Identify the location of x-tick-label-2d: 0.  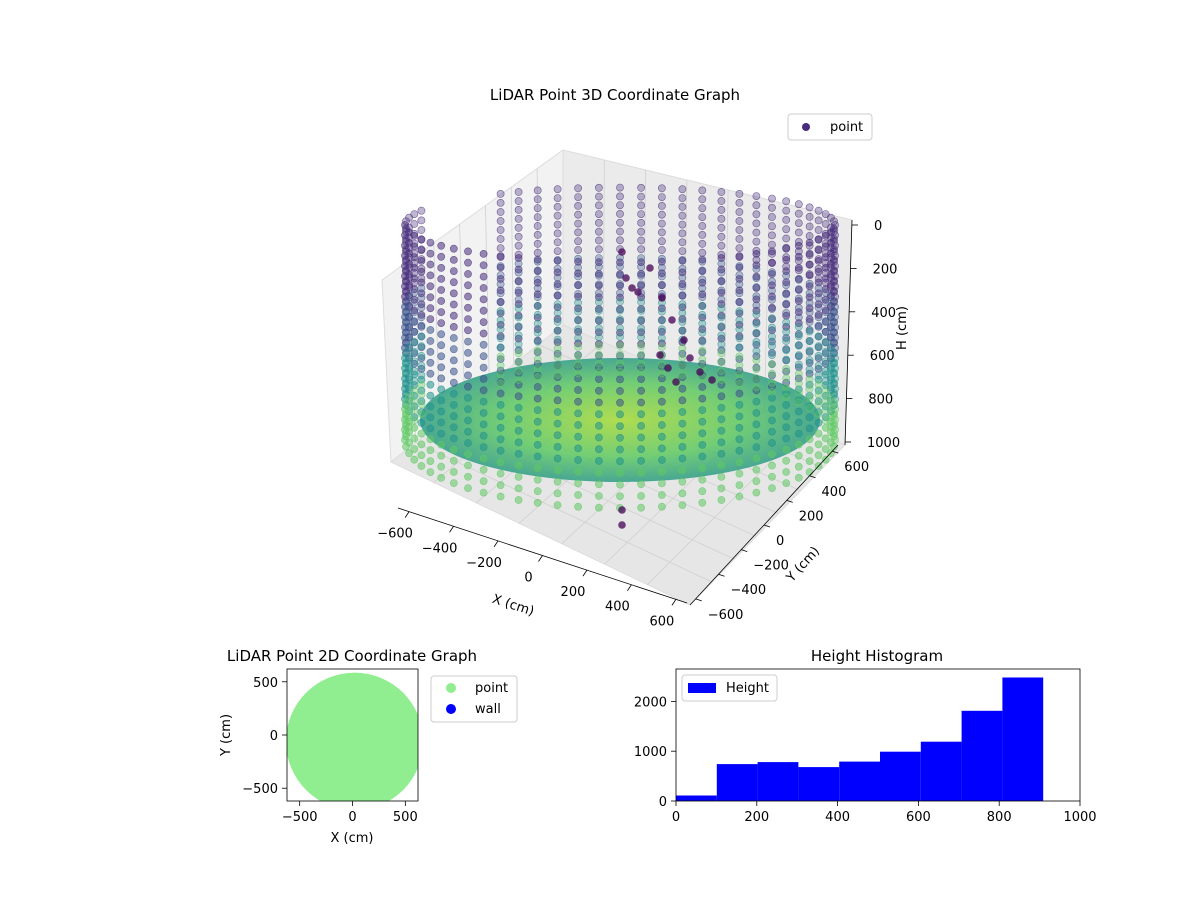
(352, 817).